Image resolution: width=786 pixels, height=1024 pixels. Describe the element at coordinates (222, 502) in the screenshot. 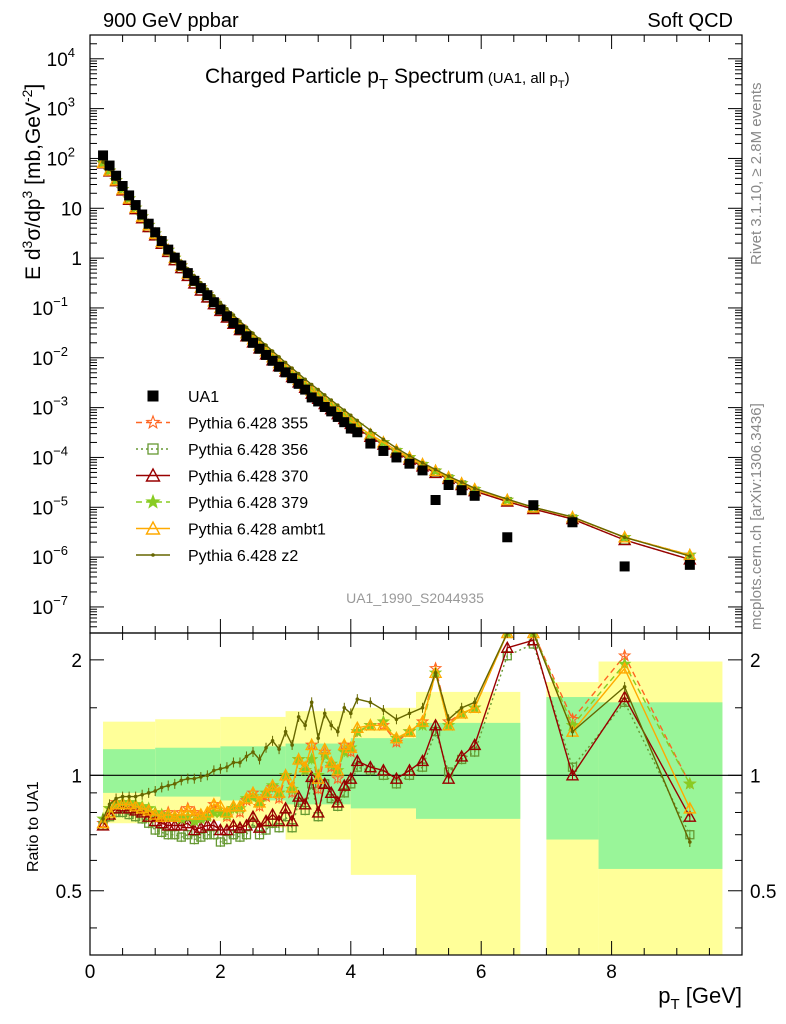

I see `legend-entry: Pythia 6.428 379` at that location.